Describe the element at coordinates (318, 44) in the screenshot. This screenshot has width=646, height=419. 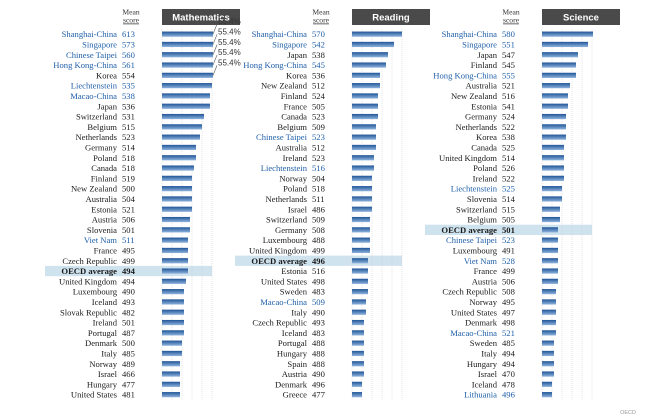
I see `score-label: 542` at that location.